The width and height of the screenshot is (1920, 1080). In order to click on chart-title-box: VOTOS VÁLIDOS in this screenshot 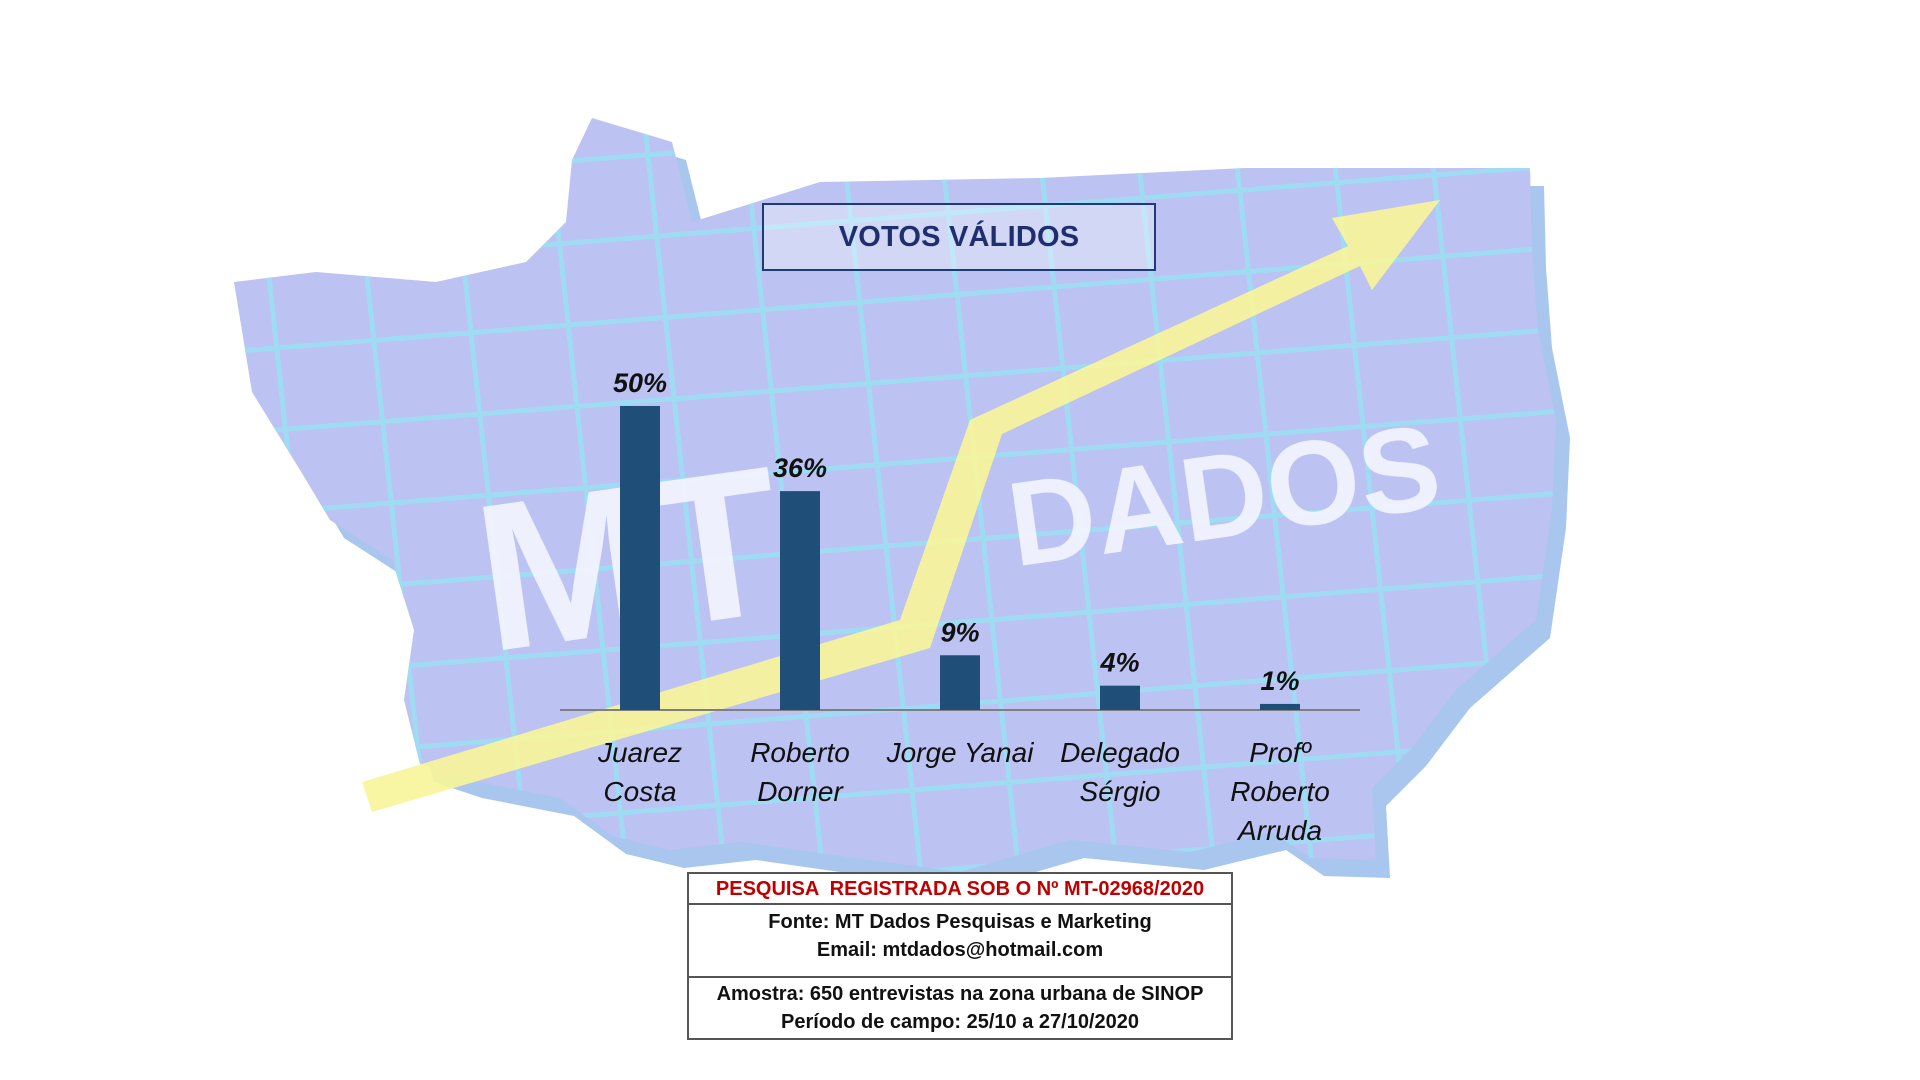, I will do `click(959, 237)`.